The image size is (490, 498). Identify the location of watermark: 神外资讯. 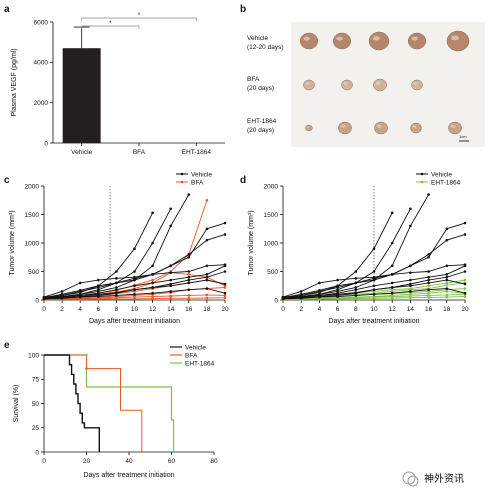
(433, 479).